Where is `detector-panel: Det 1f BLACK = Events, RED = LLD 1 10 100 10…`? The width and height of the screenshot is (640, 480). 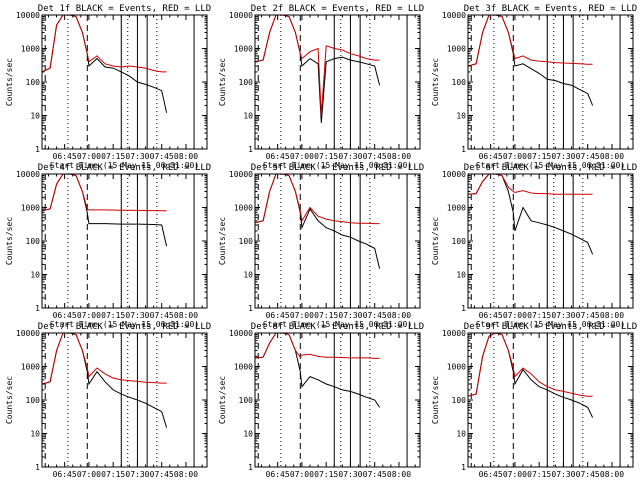
detector-panel: Det 1f BLACK = Events, RED = LLD 1 10 100 10… is located at coordinates (108, 87).